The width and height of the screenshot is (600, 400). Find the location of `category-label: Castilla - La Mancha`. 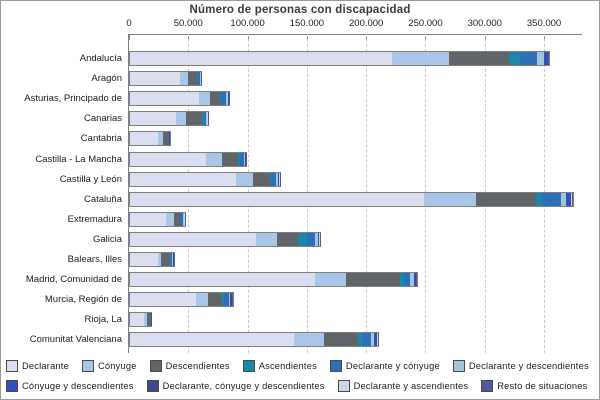

category-label: Castilla - La Mancha is located at coordinates (78, 159).